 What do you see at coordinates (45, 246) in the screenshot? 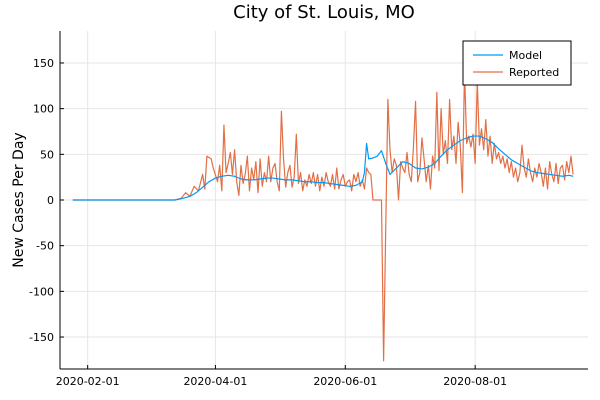
I see `y-tick-label: -50` at bounding box center [45, 246].